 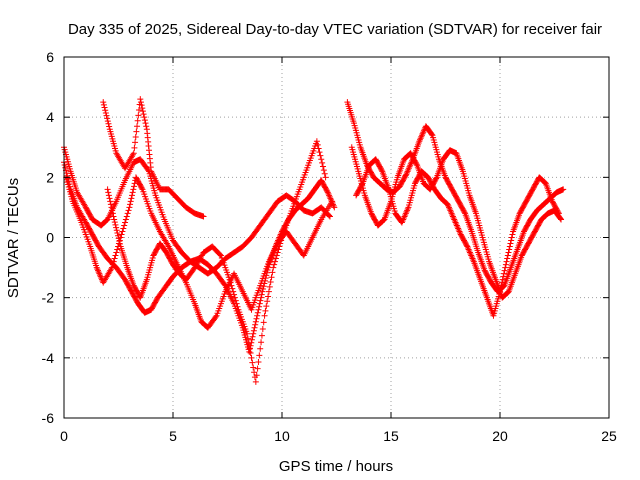 What do you see at coordinates (199, 252) in the screenshot?
I see `series-track-c` at bounding box center [199, 252].